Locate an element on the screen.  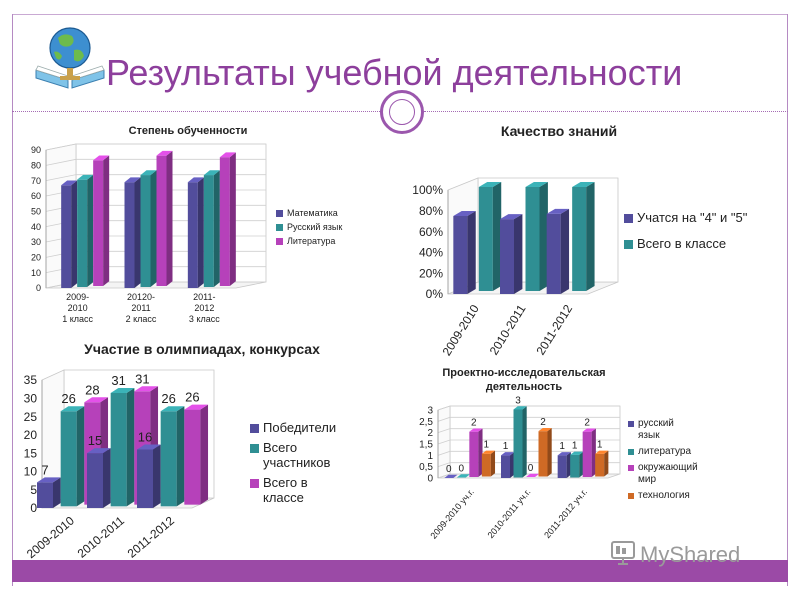
x-tick-label: 2010-2011 уч.г. is located at coordinates (509, 513).